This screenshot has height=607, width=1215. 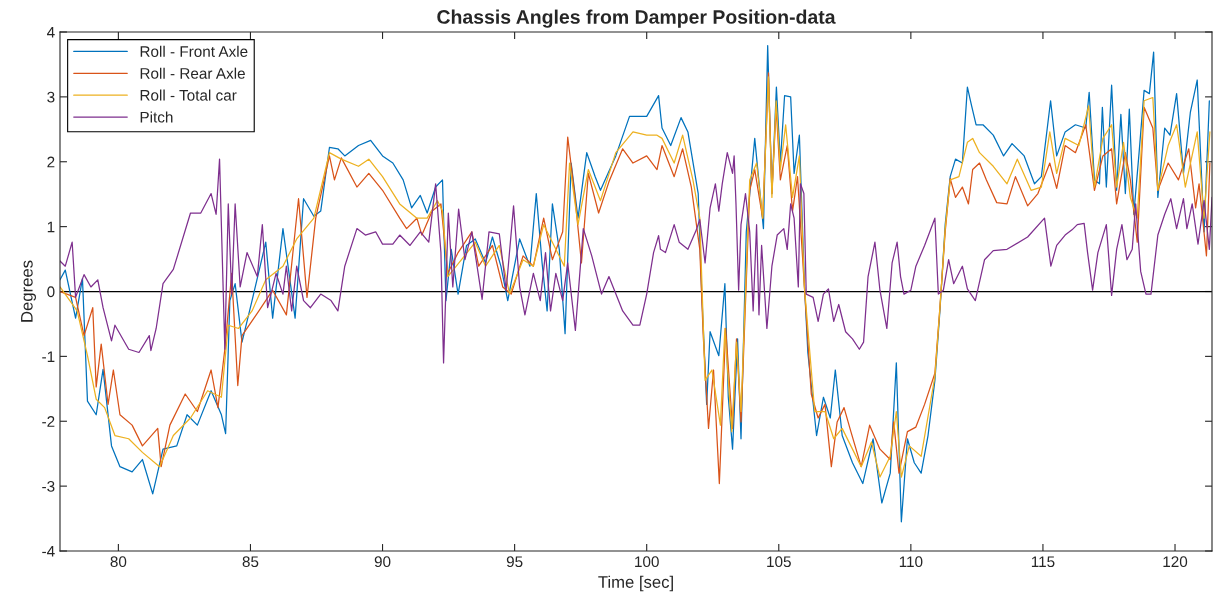 I want to click on x-tick-label: 90, so click(x=382, y=562).